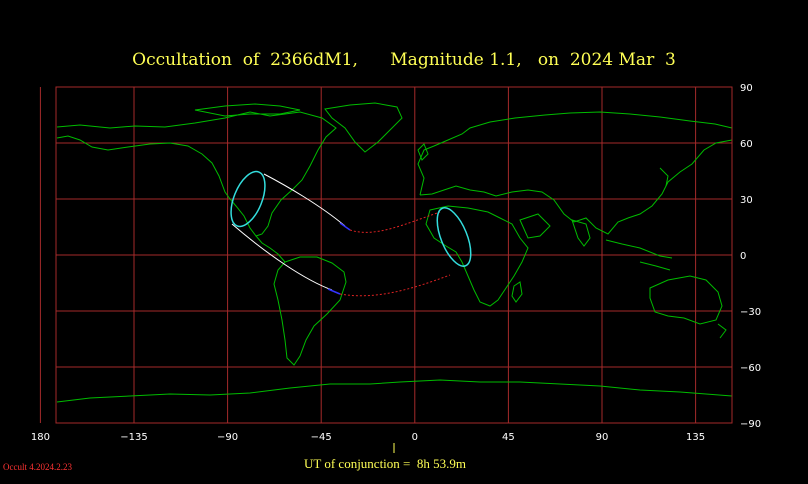 Image resolution: width=808 pixels, height=484 pixels. Describe the element at coordinates (248, 199) in the screenshot. I see `shadow-ellipse-west` at that location.